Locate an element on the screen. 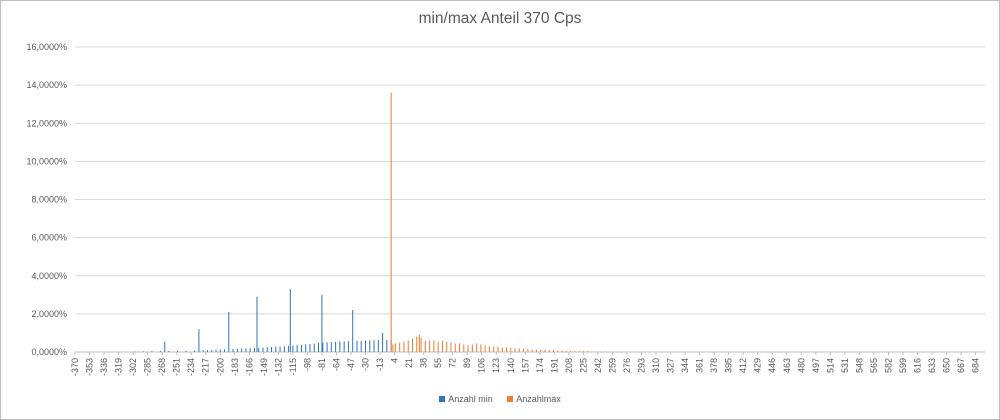  x-tick-label: -132 is located at coordinates (278, 367).